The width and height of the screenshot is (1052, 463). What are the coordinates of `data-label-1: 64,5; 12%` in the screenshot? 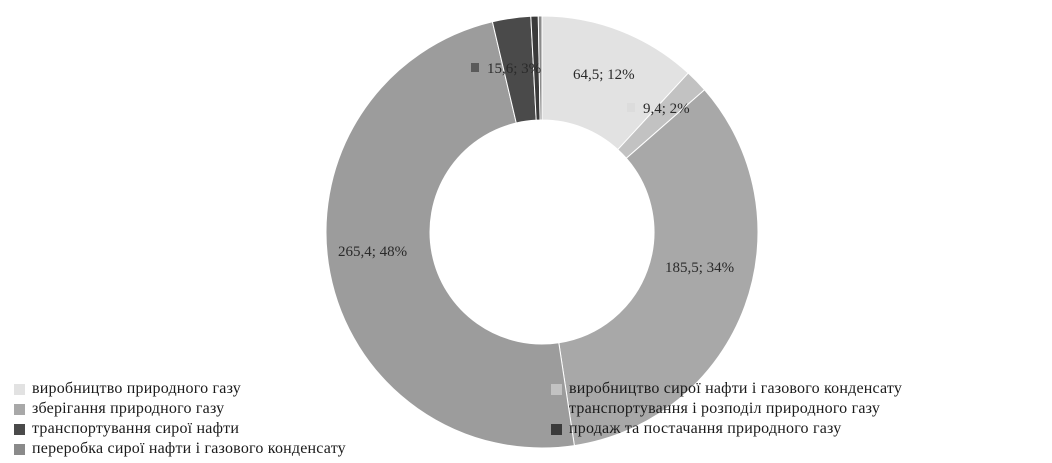 It's located at (604, 75).